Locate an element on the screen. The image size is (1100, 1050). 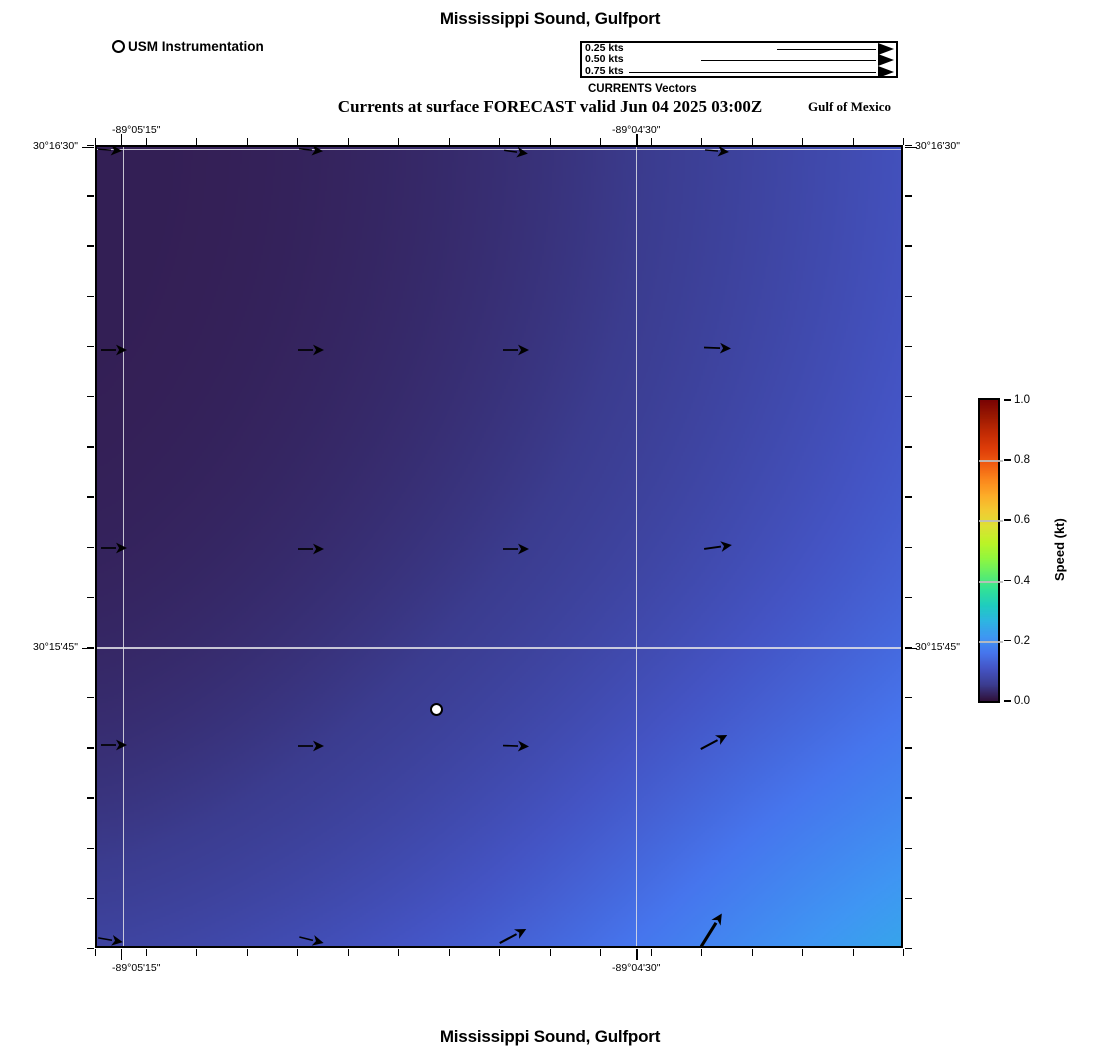
colorbar: 1.0 0.8 0.6 0.4 0.2 0.0 is located at coordinates (1004, 550).